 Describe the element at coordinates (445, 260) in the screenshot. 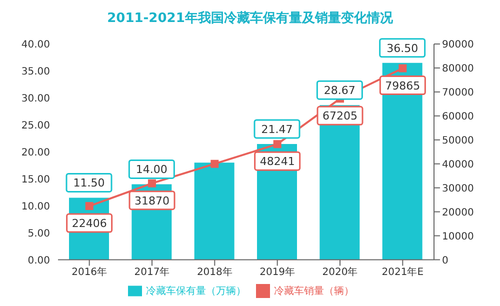

I see `y2-tick-label: 0` at that location.